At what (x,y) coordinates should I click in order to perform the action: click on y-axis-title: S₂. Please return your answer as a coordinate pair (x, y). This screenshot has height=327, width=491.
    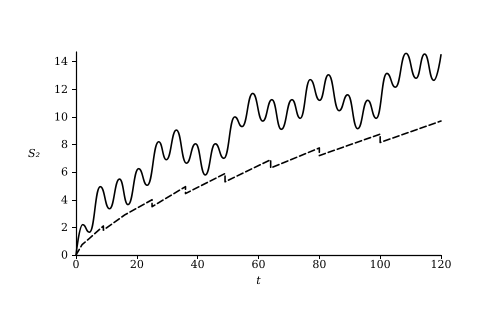
    Looking at the image, I should click on (34, 153).